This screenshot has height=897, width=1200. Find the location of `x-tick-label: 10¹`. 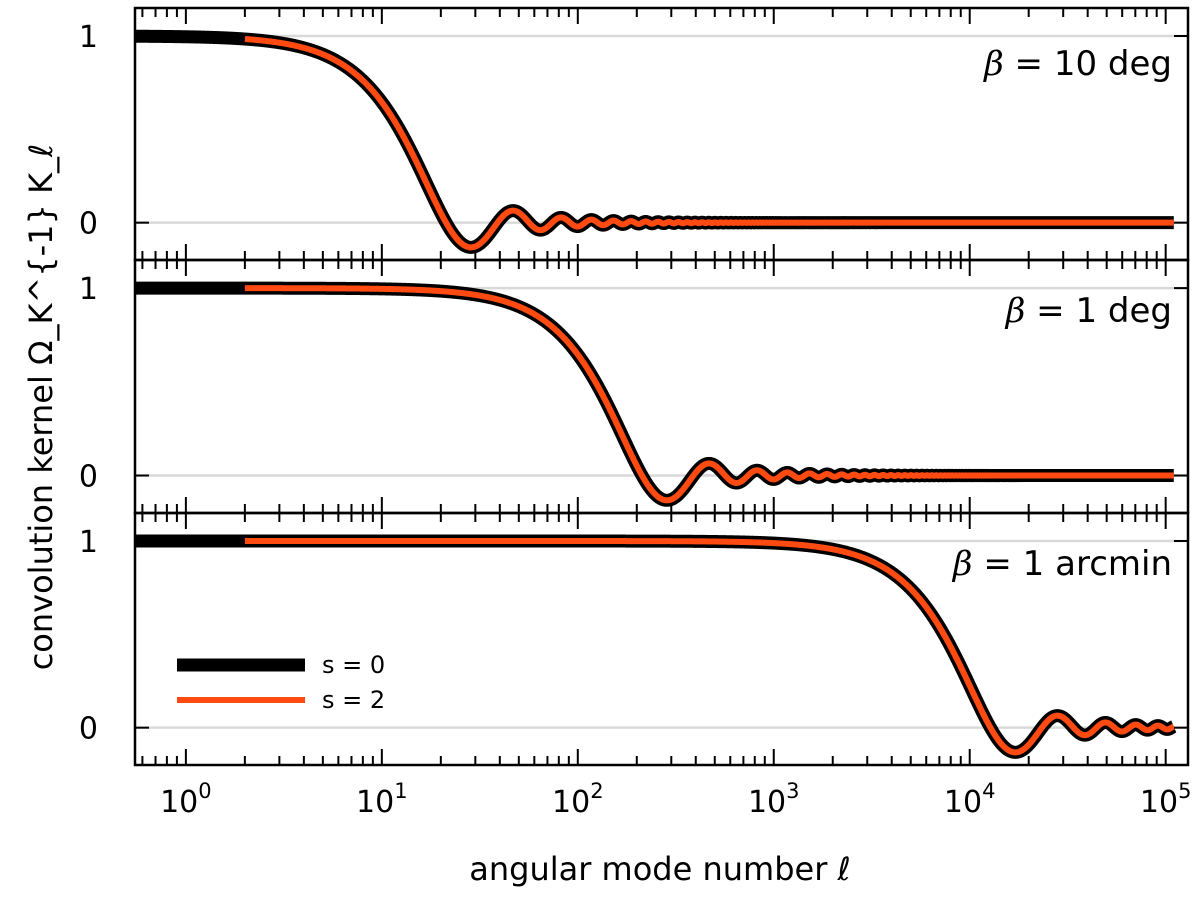

x-tick-label: 10¹ is located at coordinates (382, 799).